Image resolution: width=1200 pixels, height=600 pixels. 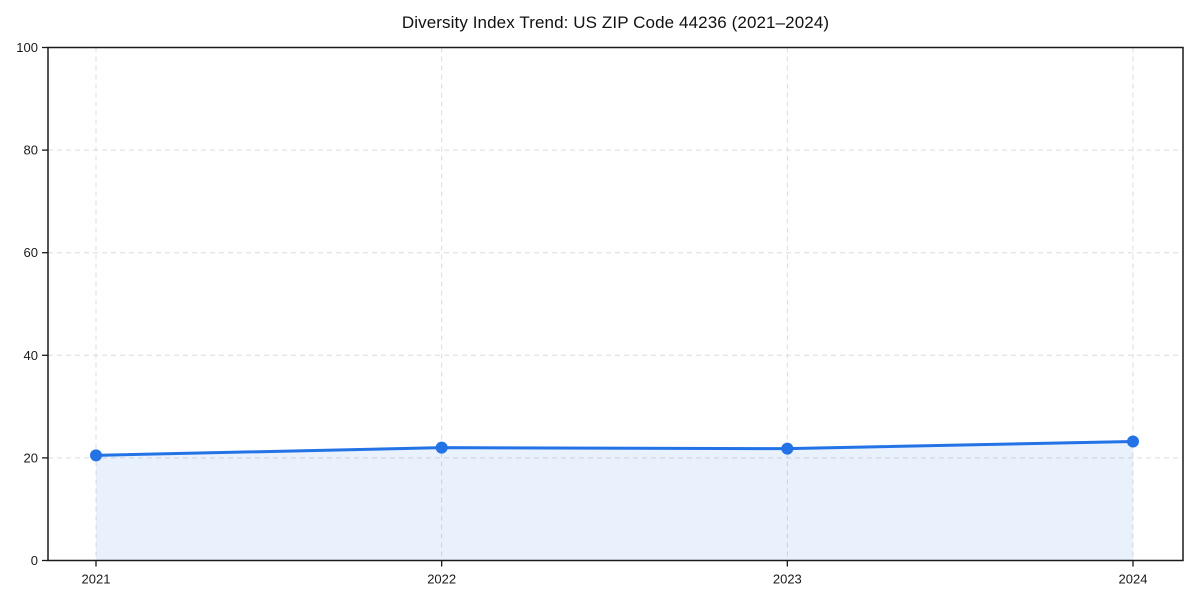 I want to click on y-axis-tick-label: 80, so click(x=31, y=150).